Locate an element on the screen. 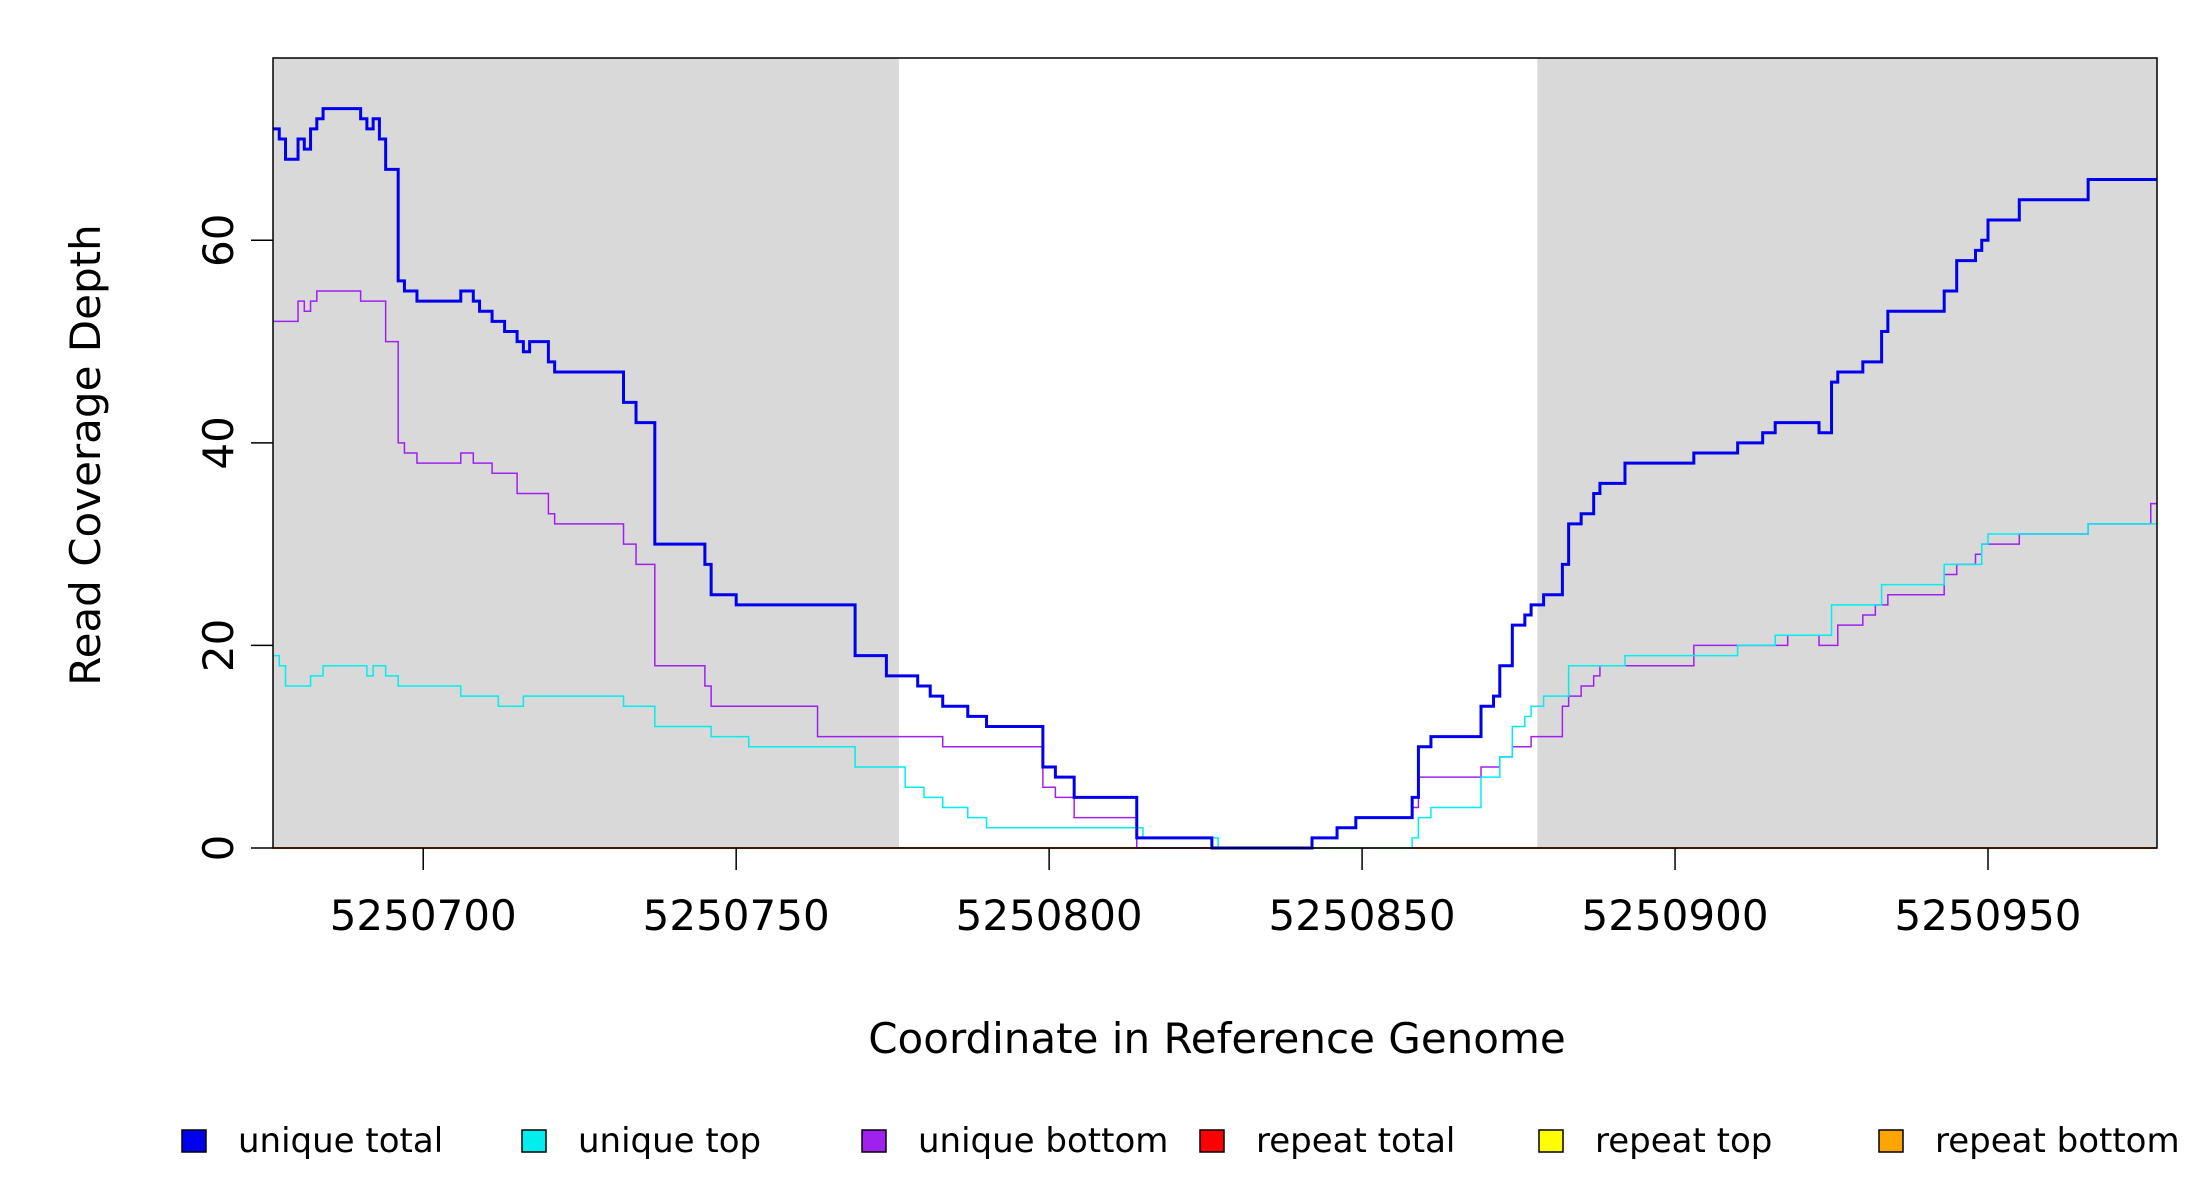 This screenshot has width=2200, height=1200. legend-swatch-unique-bottom is located at coordinates (874, 1141).